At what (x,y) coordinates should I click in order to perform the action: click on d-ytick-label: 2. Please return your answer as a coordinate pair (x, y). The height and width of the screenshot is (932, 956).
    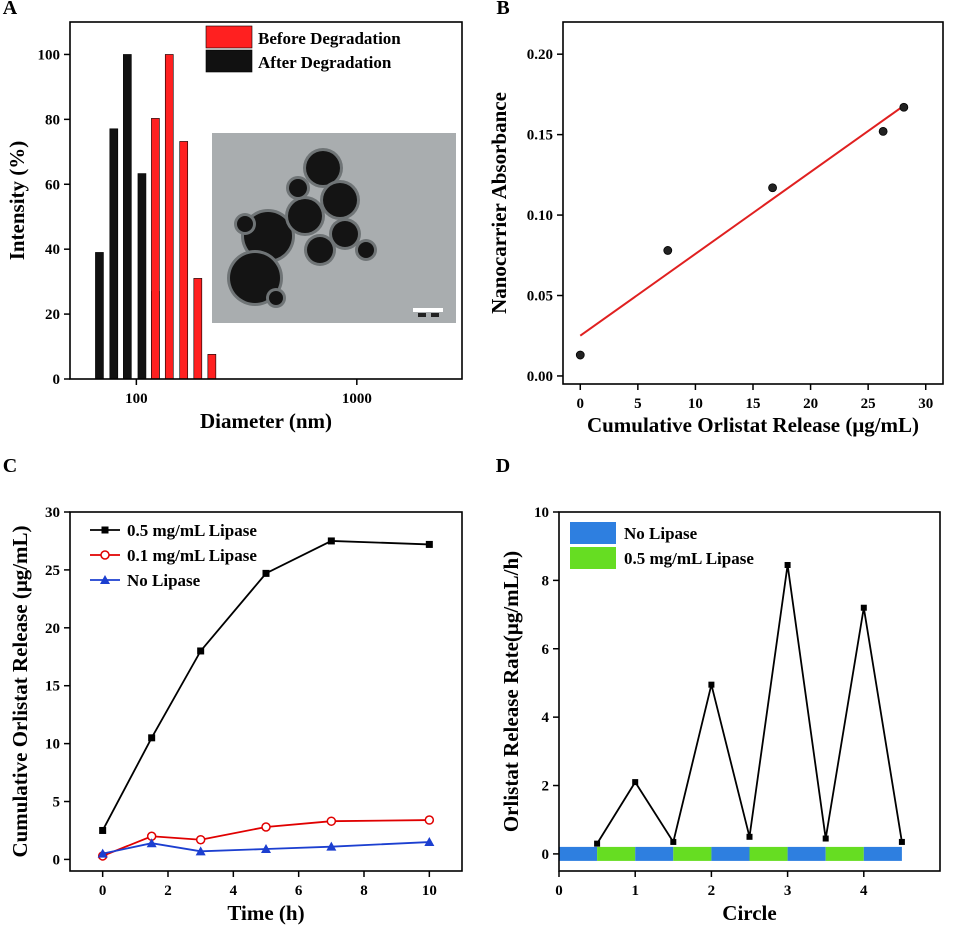
    Looking at the image, I should click on (546, 787).